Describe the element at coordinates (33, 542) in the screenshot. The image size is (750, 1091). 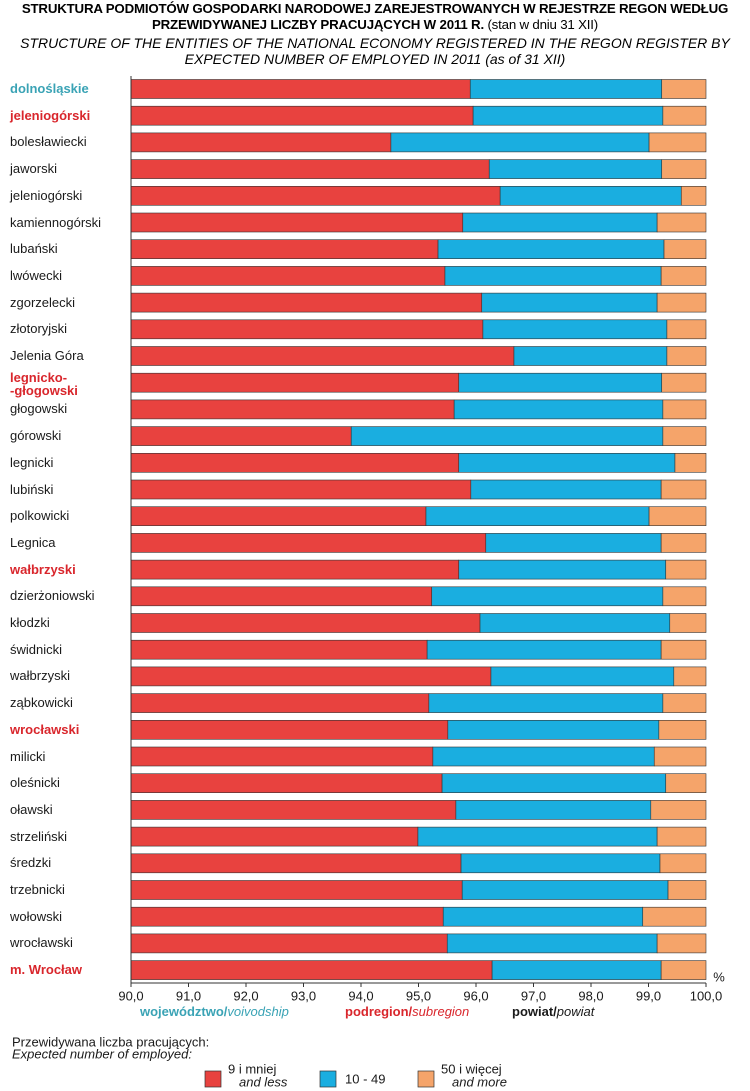
I see `category-label: Legnica` at that location.